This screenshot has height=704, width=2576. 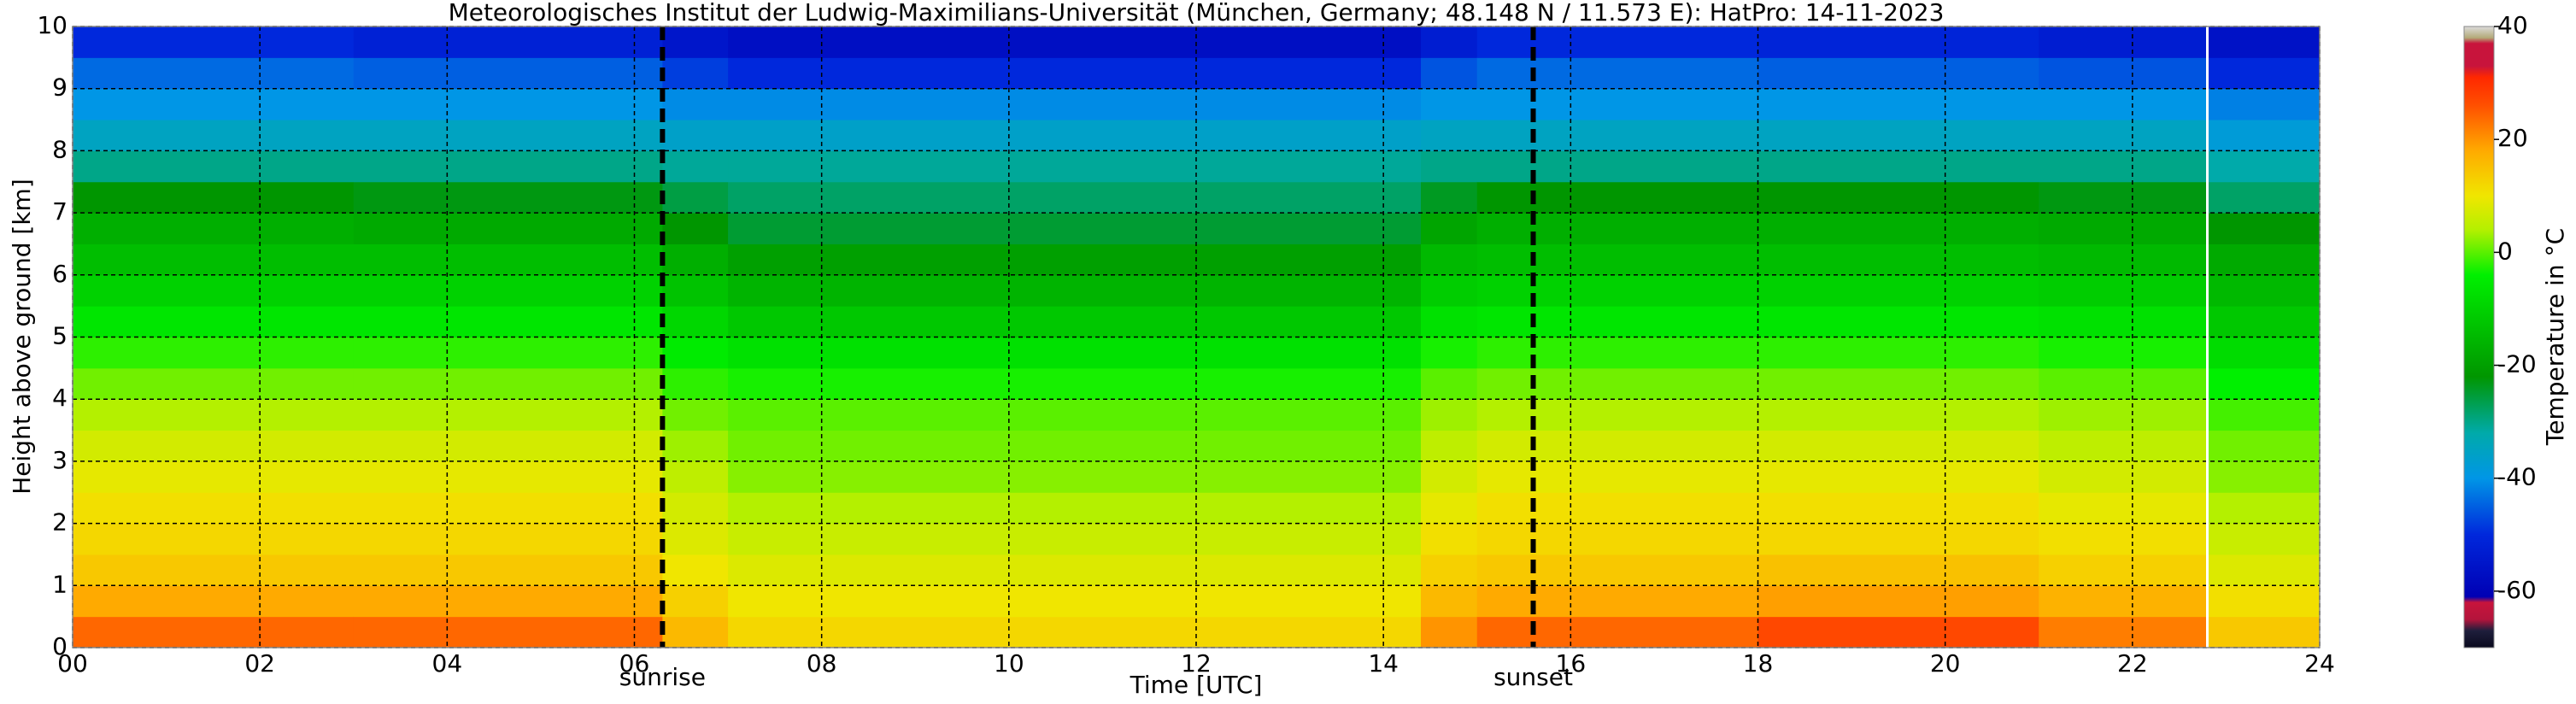 I want to click on y-tick-label: 0, so click(x=59, y=646).